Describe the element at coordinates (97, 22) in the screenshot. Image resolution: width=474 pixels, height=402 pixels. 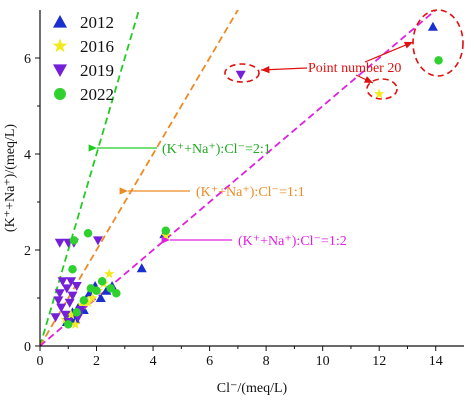
I see `legend-label-2012: 2012` at that location.